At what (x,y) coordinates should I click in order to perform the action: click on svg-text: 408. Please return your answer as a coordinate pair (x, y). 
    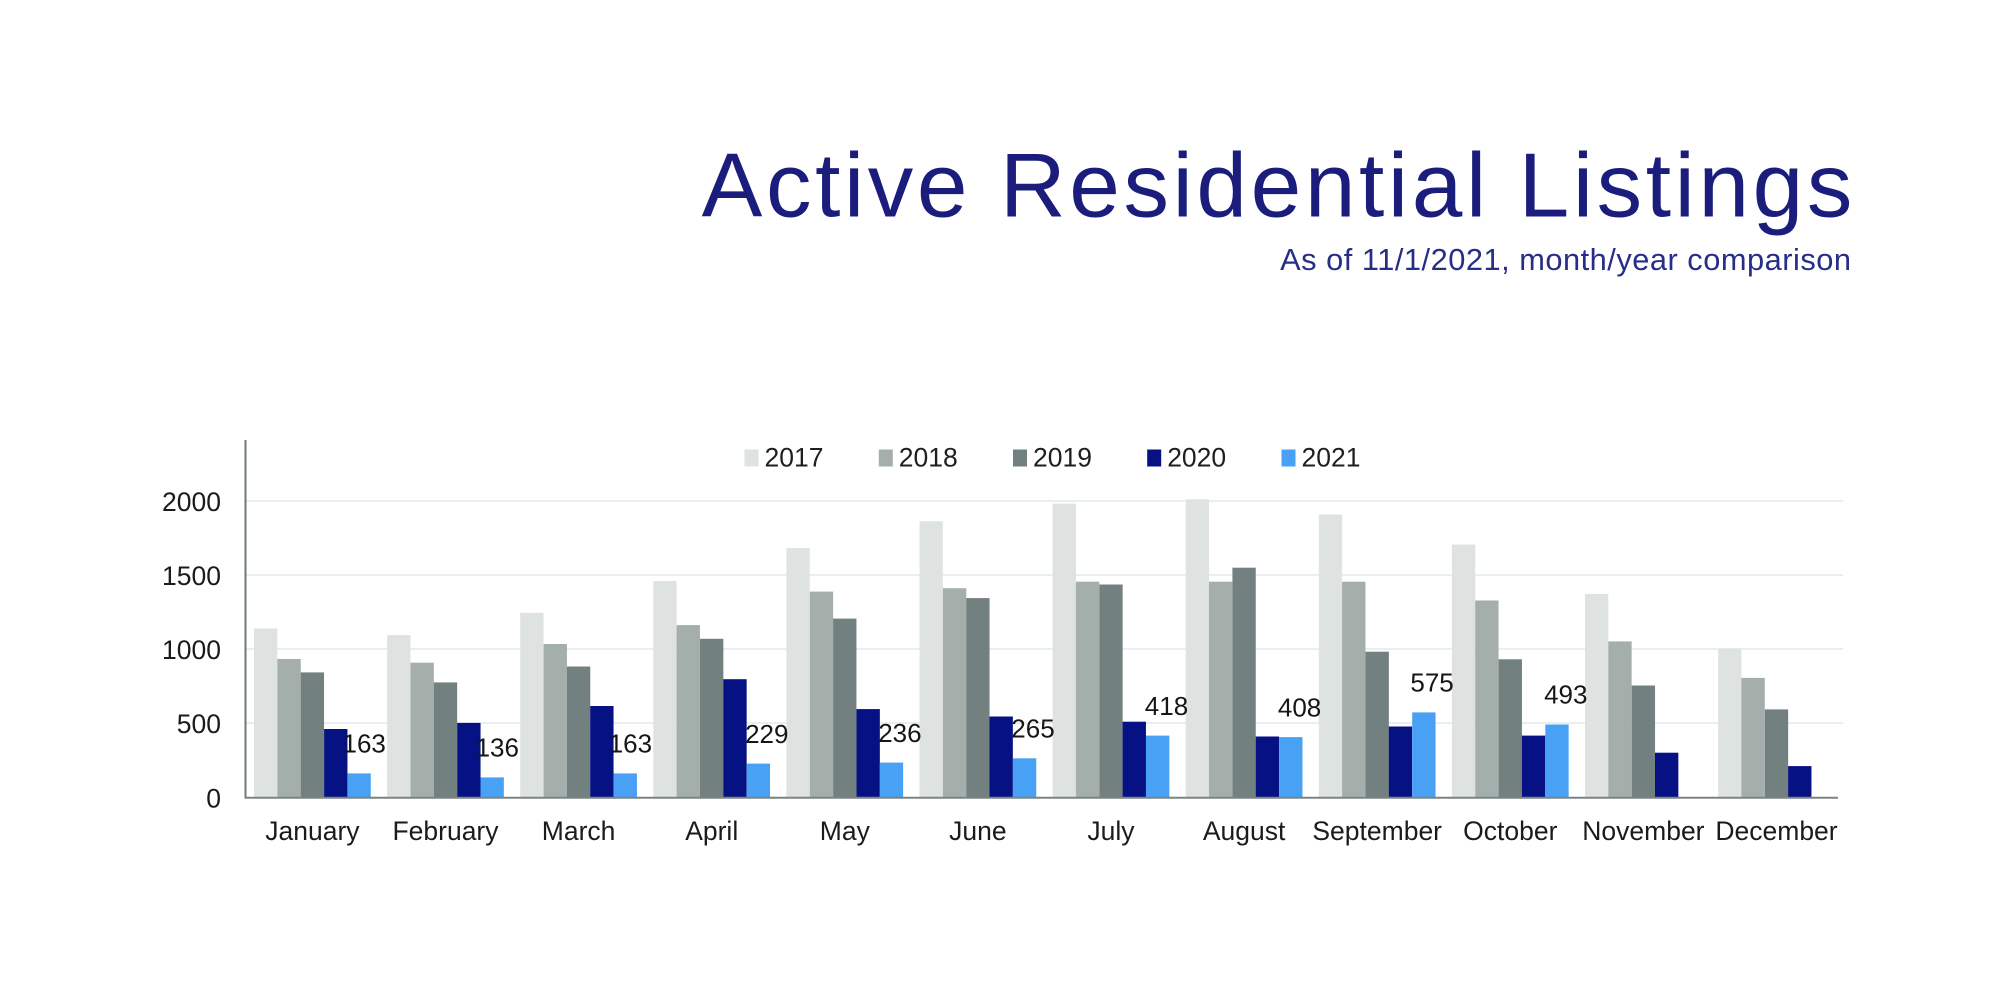
    Looking at the image, I should click on (1299, 707).